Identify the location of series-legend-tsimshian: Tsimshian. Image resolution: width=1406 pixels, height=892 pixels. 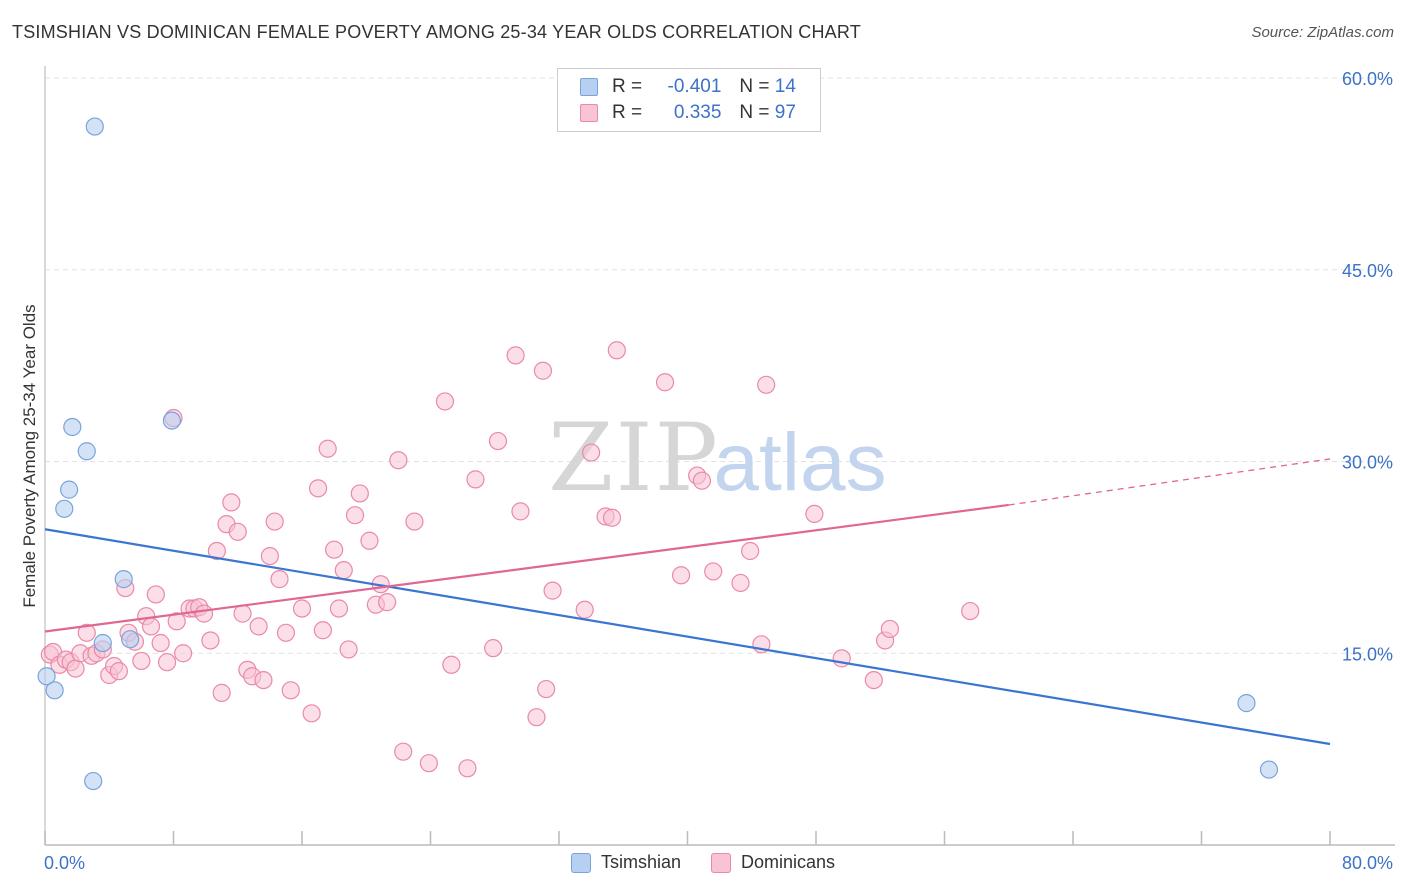
(625, 862).